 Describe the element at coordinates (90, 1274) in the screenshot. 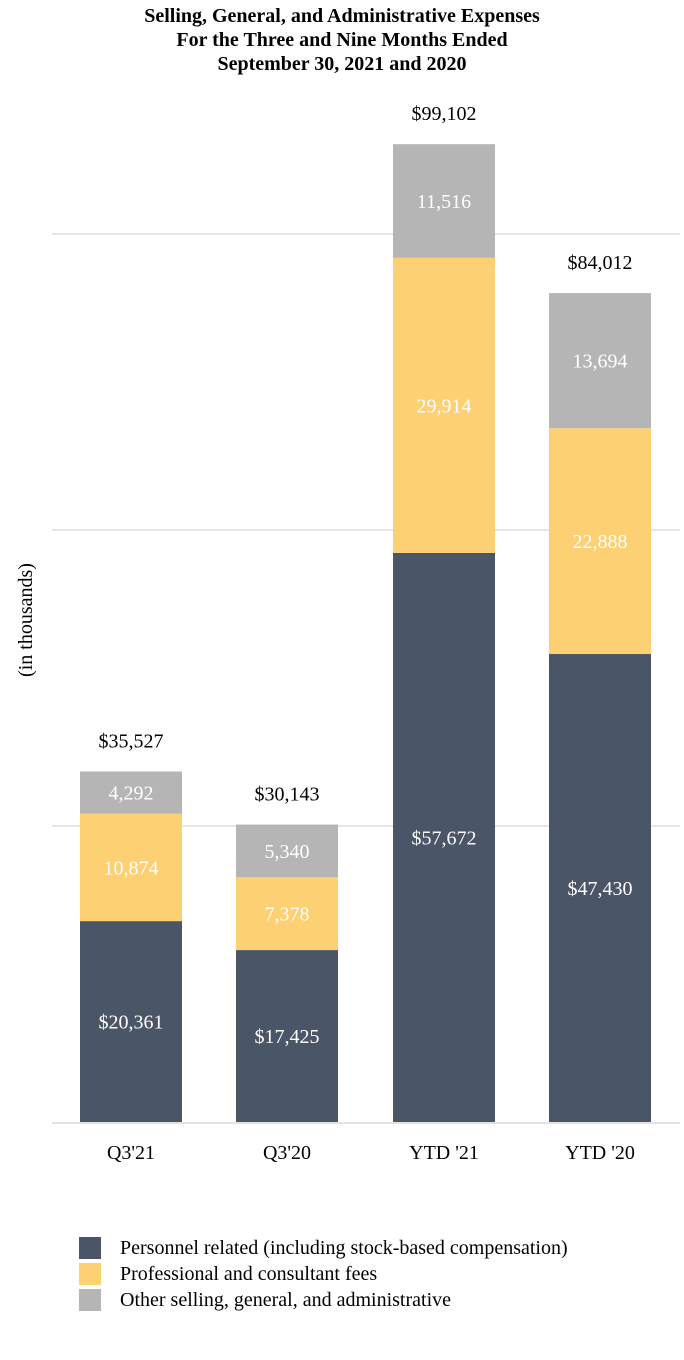

I see `legend-swatch-professional` at that location.